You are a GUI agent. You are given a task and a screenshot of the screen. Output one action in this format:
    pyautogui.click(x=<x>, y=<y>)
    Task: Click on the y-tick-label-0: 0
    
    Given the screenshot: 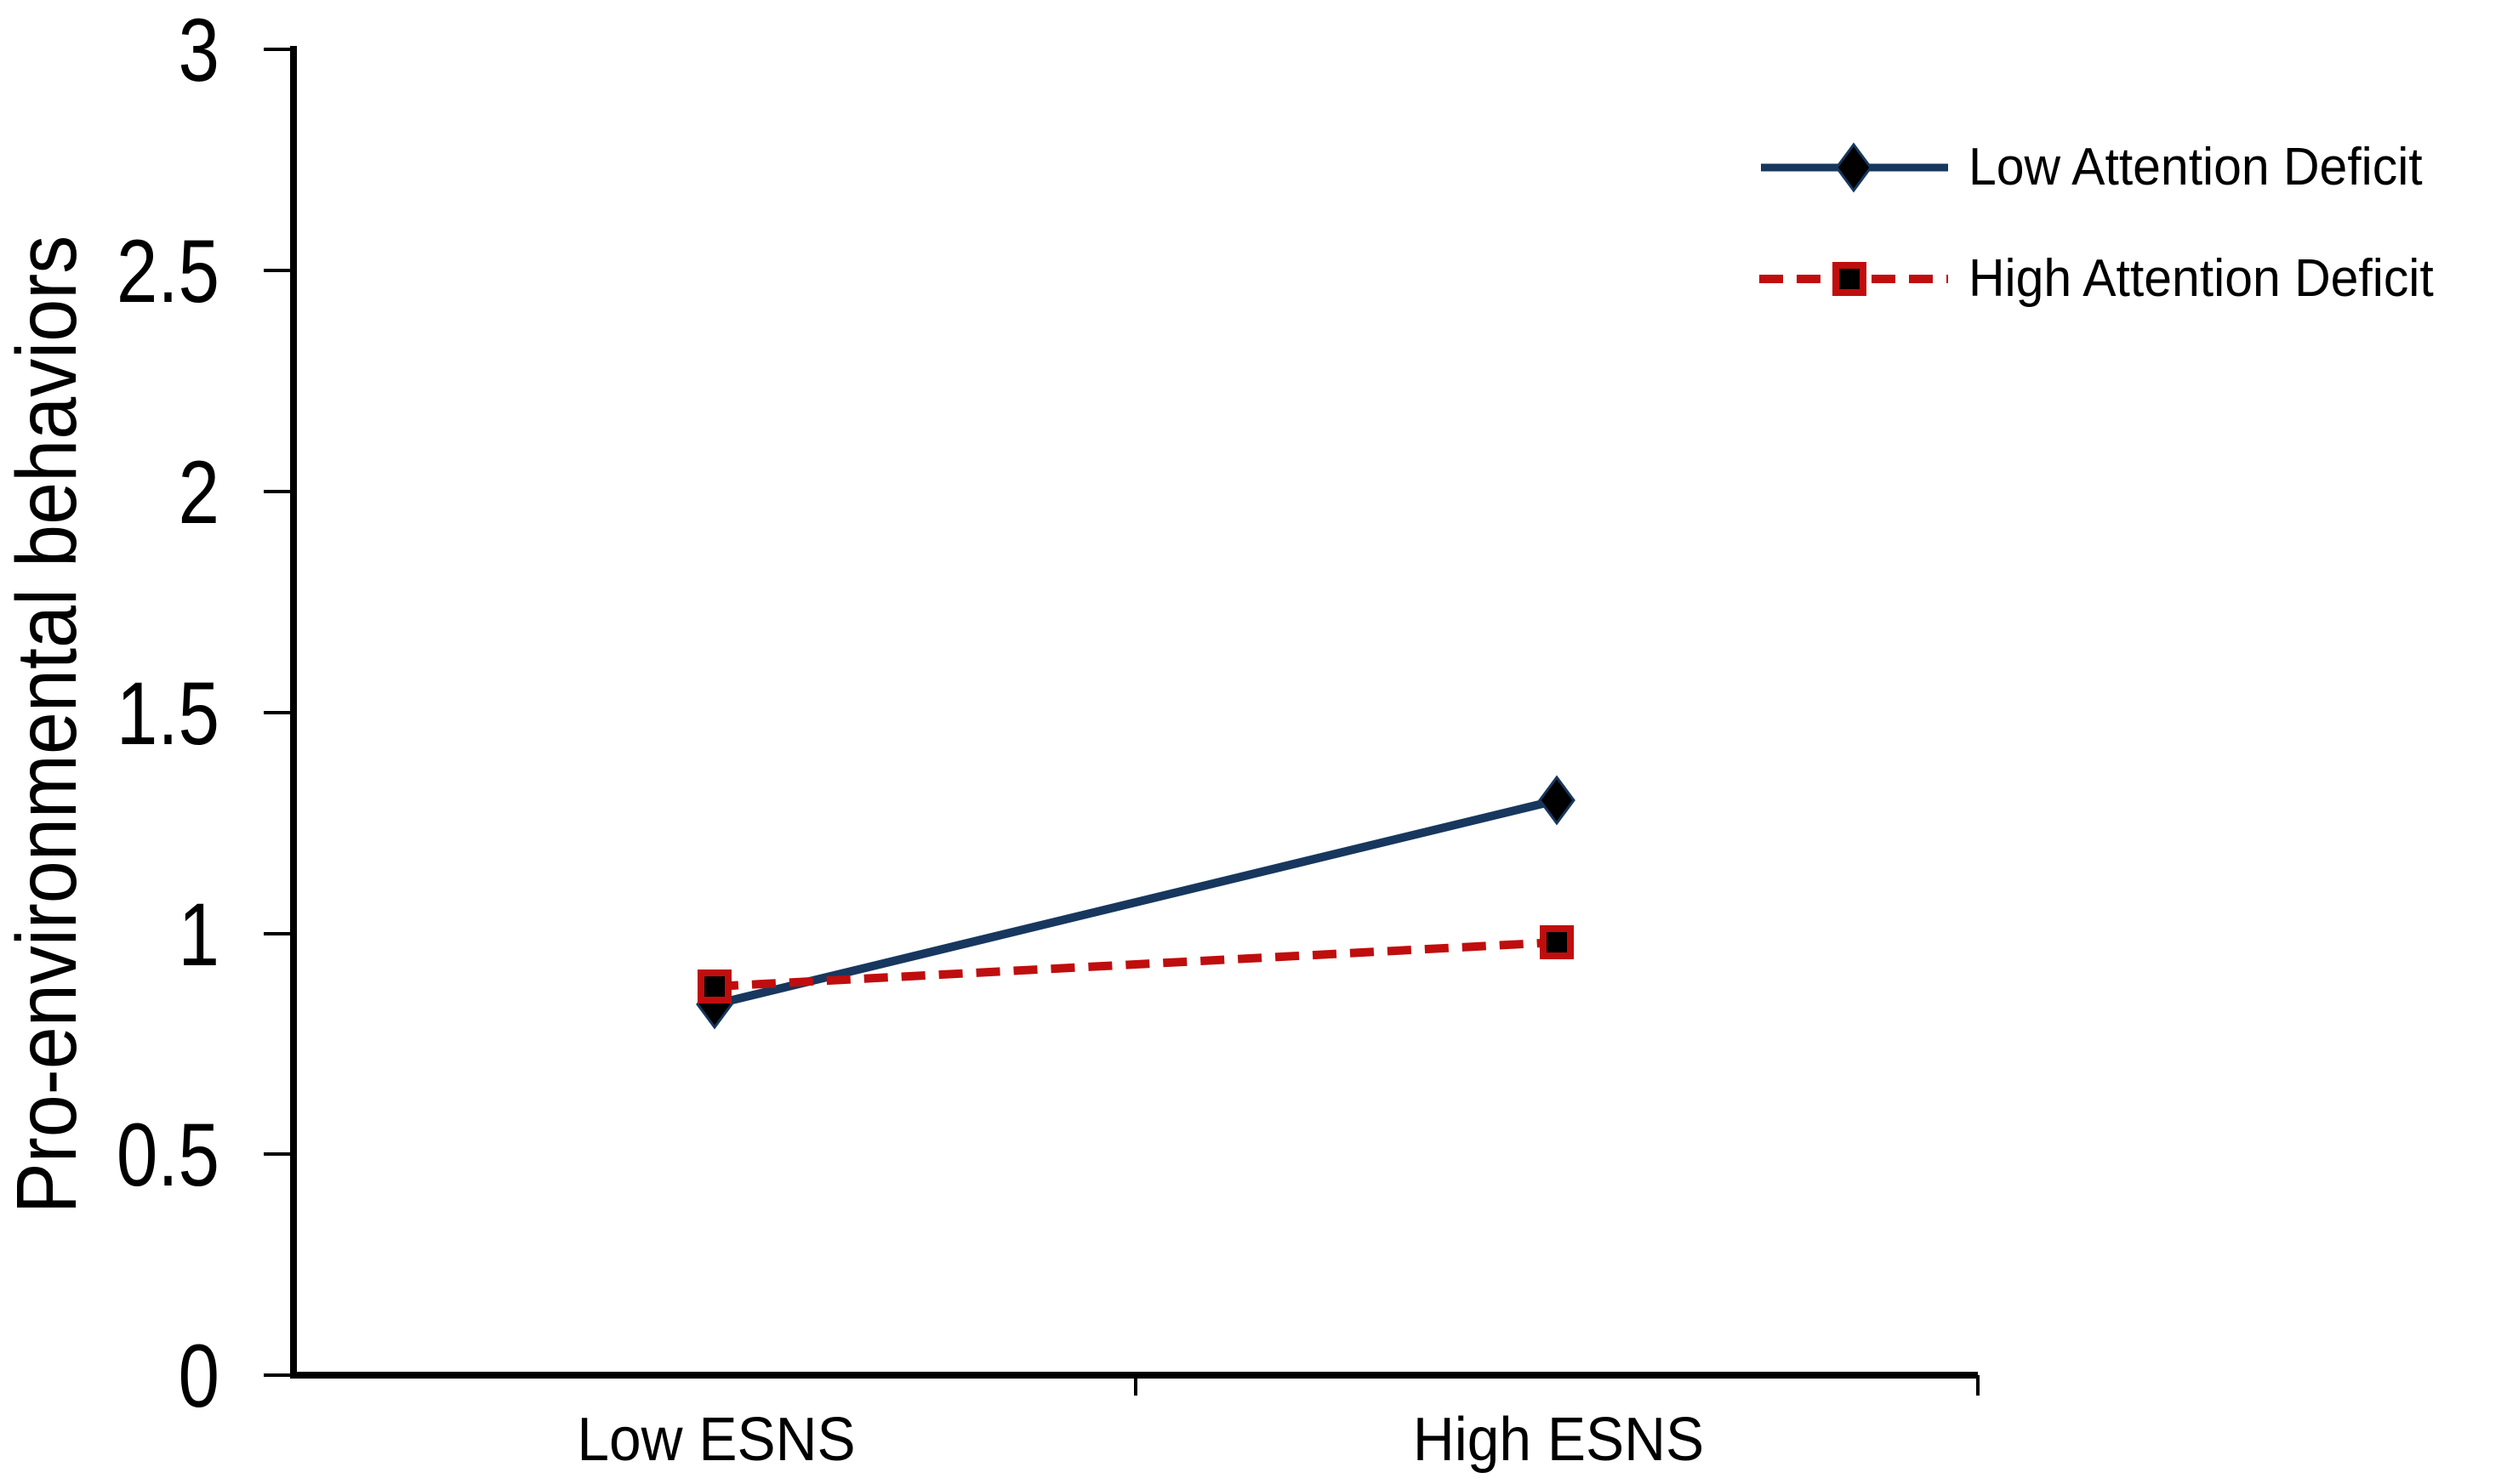 What is the action you would take?
    pyautogui.click(x=198, y=1377)
    